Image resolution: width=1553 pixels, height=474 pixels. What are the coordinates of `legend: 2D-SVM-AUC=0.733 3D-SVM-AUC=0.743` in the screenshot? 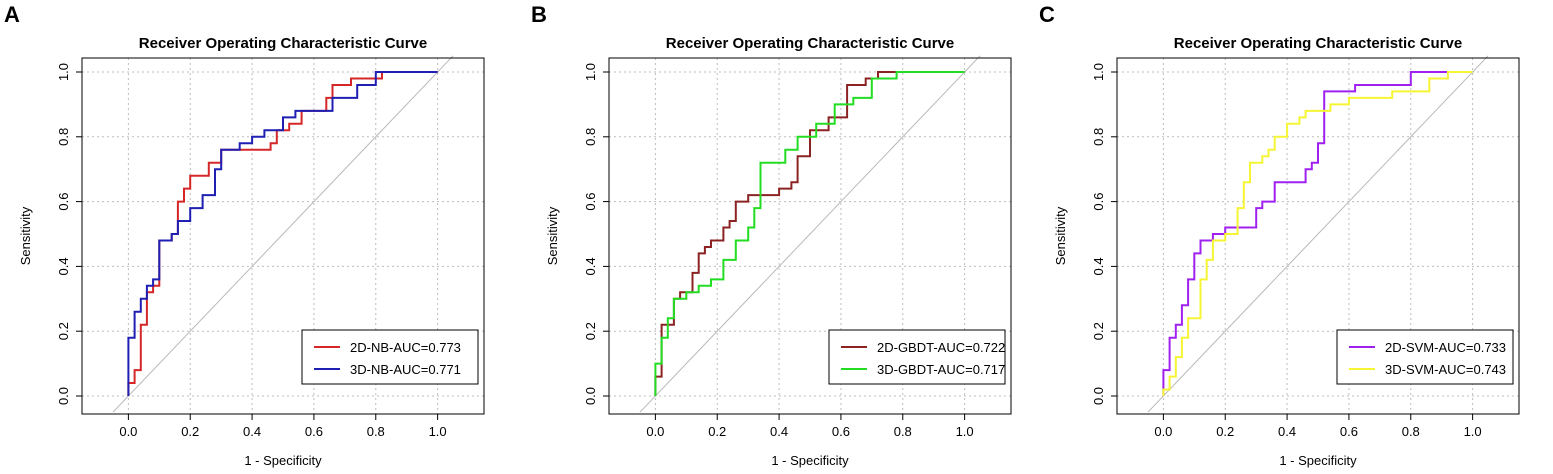 It's located at (1425, 357).